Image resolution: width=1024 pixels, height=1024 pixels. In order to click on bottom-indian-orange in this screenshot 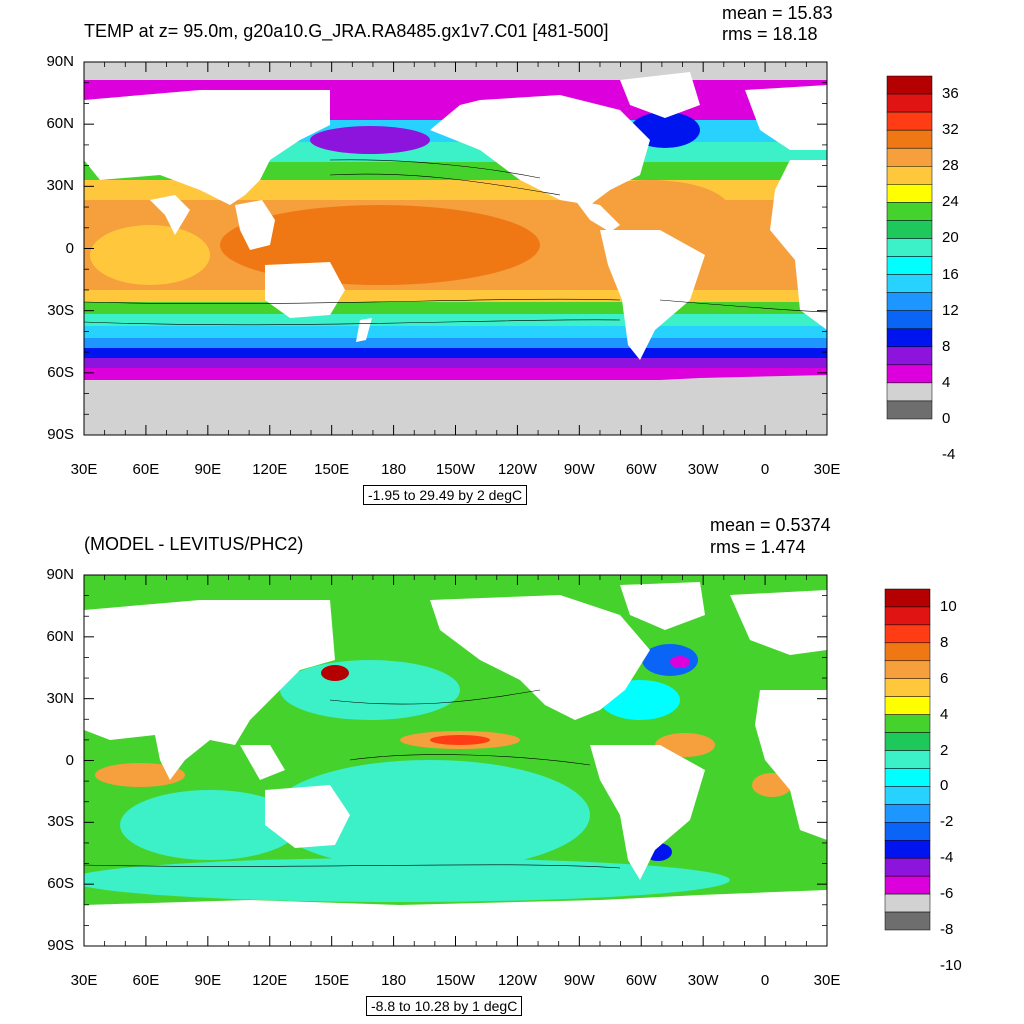, I will do `click(140, 775)`.